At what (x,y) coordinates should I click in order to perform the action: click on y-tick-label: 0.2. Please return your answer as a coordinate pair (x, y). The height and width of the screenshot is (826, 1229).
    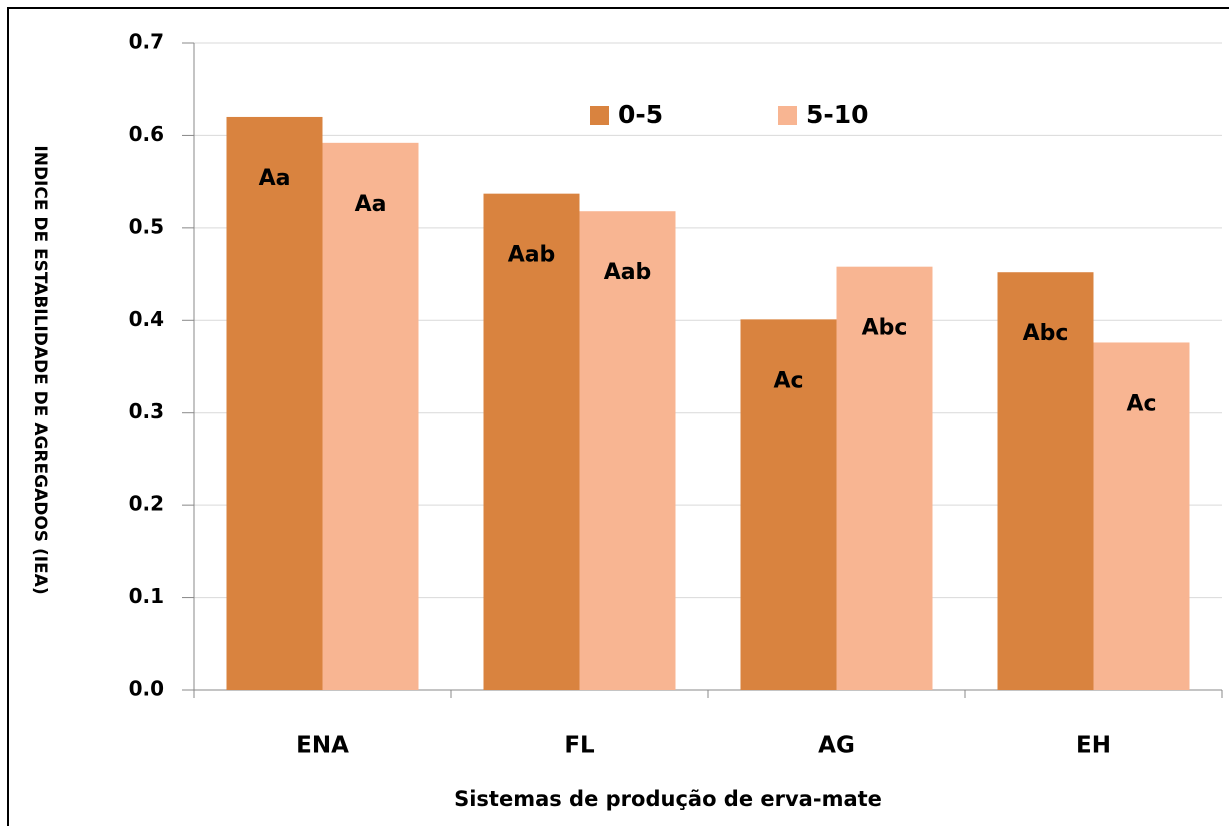
    Looking at the image, I should click on (146, 504).